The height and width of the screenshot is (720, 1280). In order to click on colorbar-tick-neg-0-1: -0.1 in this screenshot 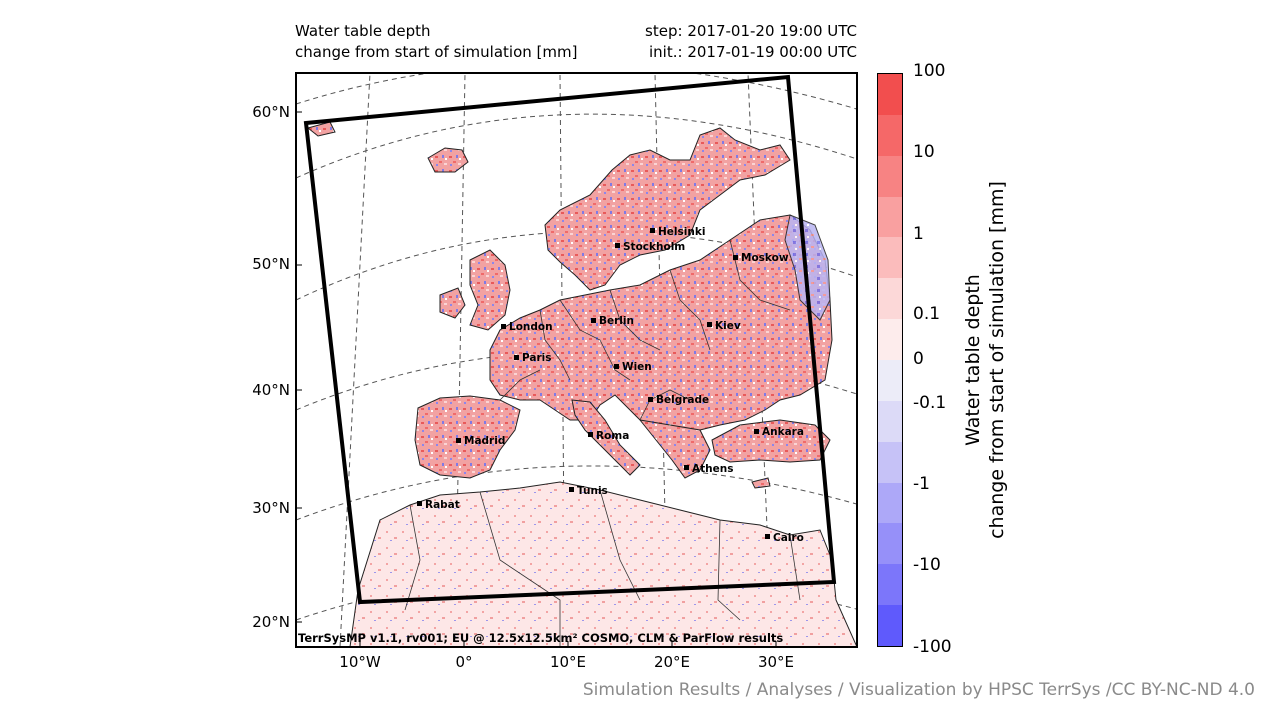, I will do `click(930, 403)`.